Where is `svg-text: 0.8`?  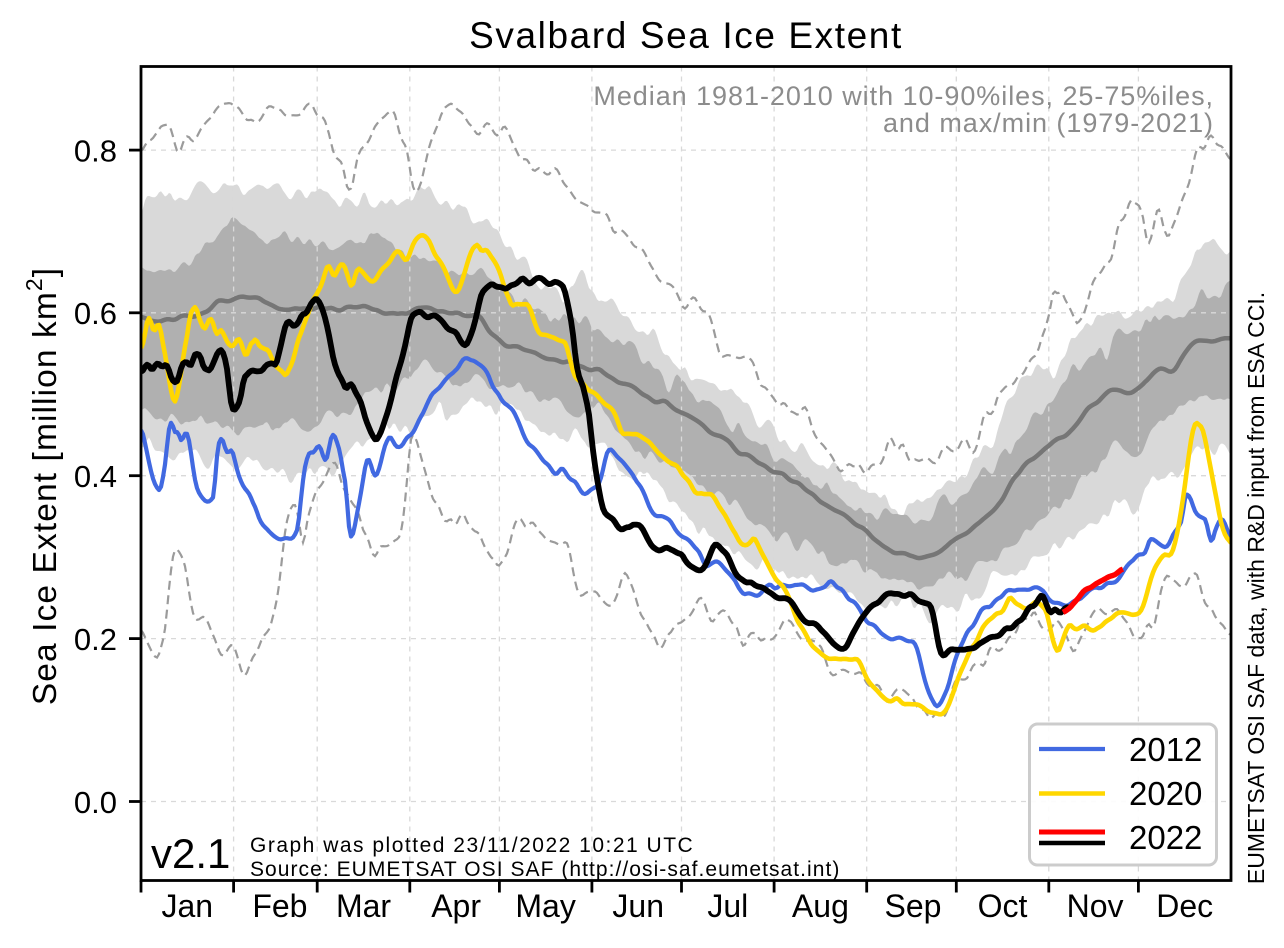
svg-text: 0.8 is located at coordinates (95, 150).